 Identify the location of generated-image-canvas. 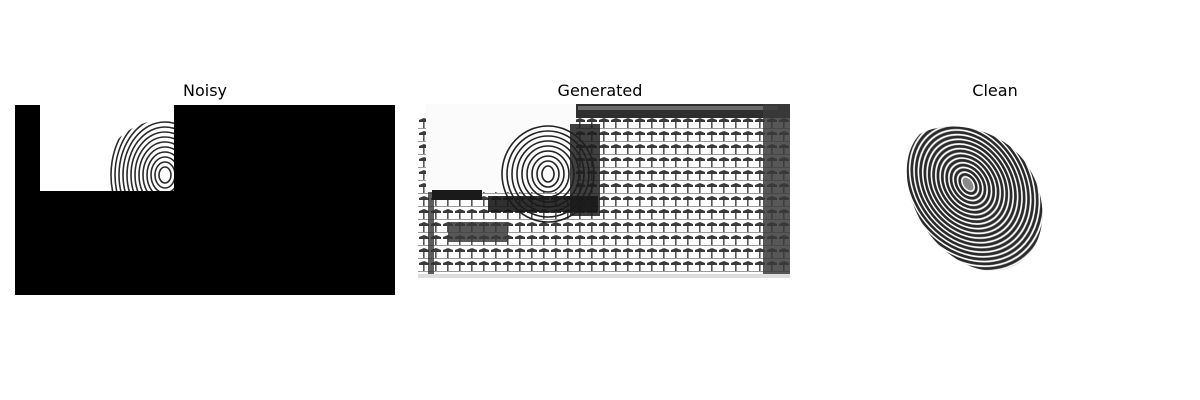
(604, 194).